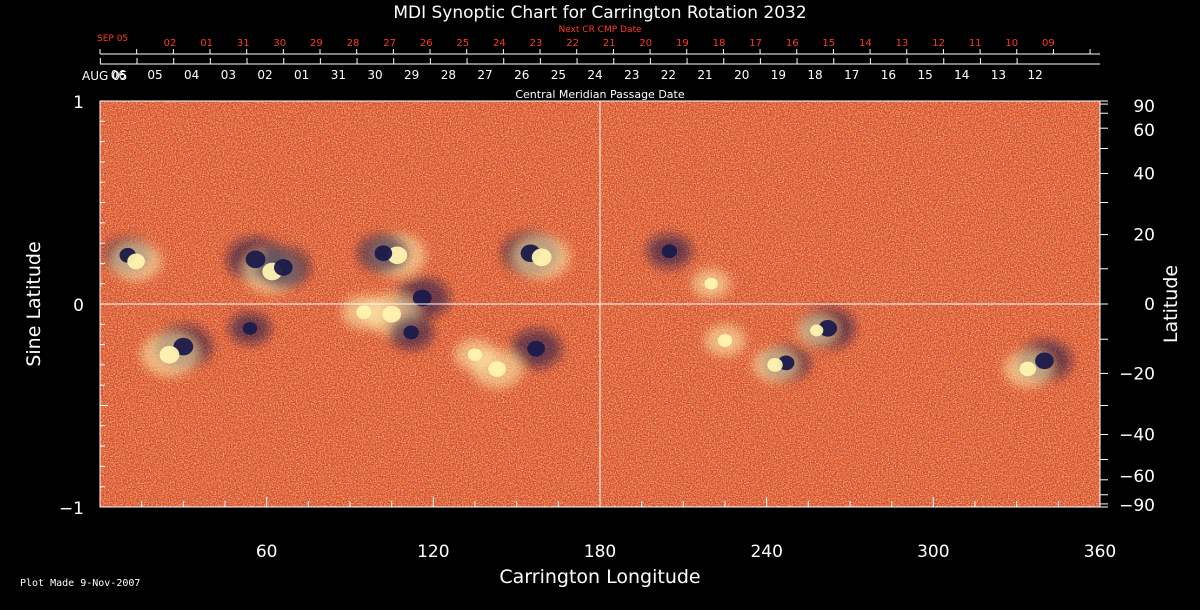  I want to click on plot-made-note: Plot Made 9-Nov-2007, so click(80, 583).